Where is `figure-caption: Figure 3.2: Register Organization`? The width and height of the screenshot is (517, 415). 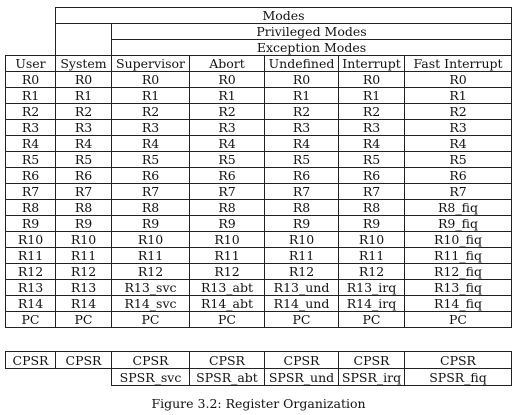 figure-caption: Figure 3.2: Register Organization is located at coordinates (258, 403).